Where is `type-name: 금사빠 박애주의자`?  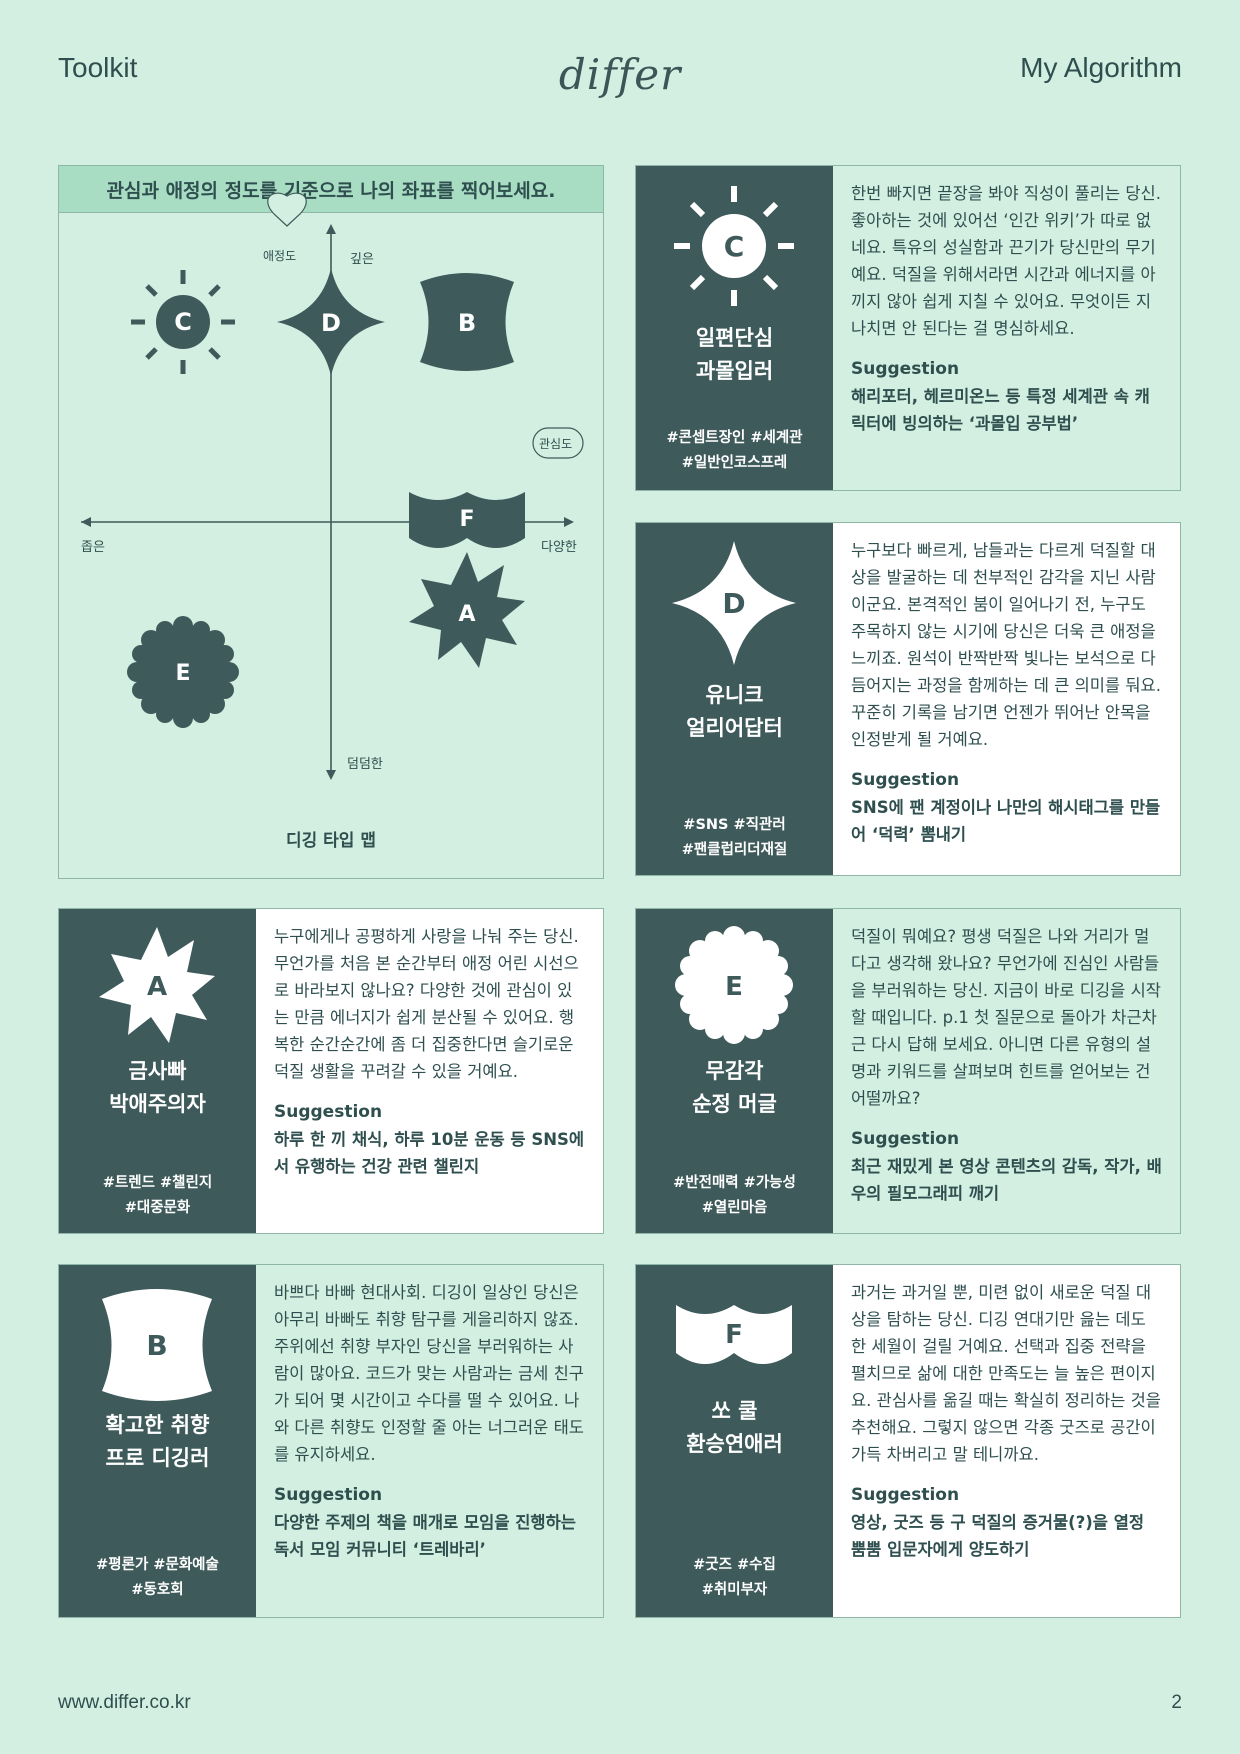
type-name: 금사빠 박애주의자 is located at coordinates (157, 1087).